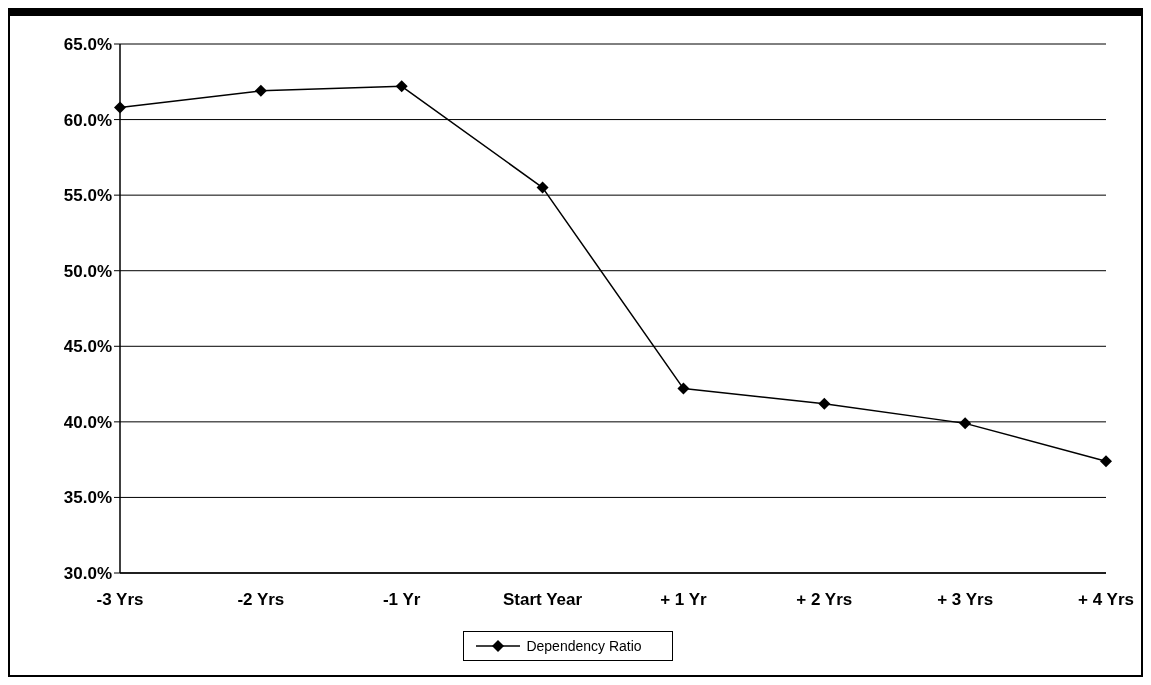 The height and width of the screenshot is (685, 1151). What do you see at coordinates (87, 196) in the screenshot?
I see `y-tick-label: 55.0%` at bounding box center [87, 196].